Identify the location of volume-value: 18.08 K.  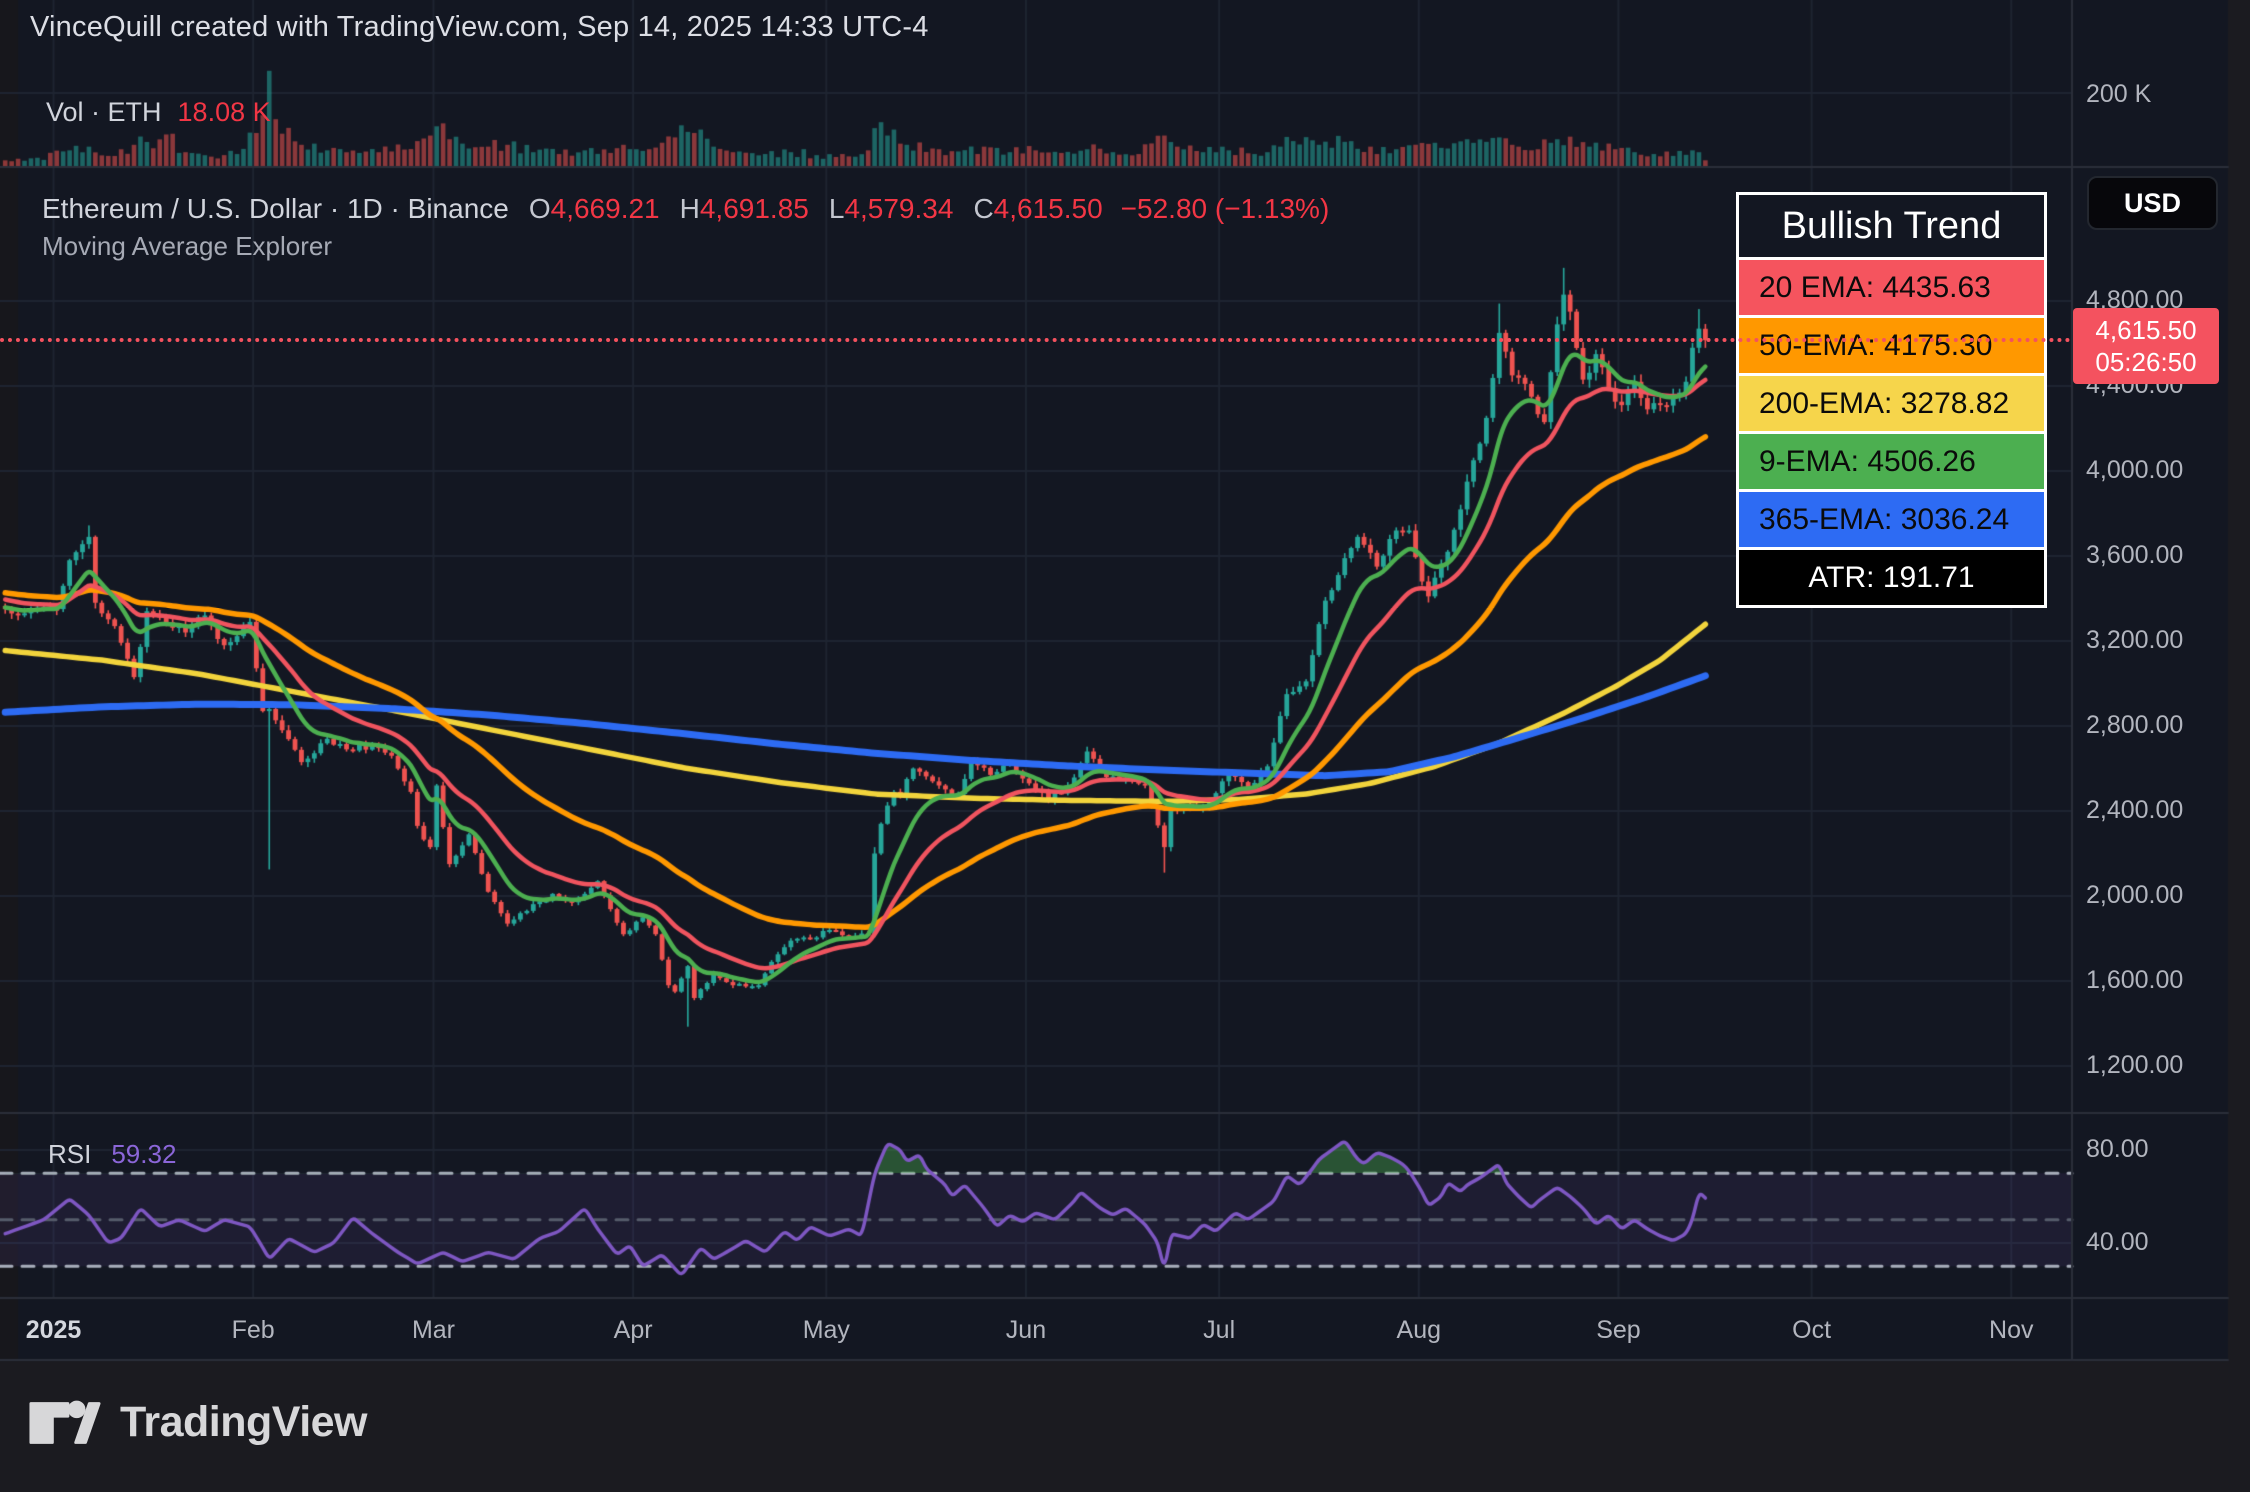
(224, 112).